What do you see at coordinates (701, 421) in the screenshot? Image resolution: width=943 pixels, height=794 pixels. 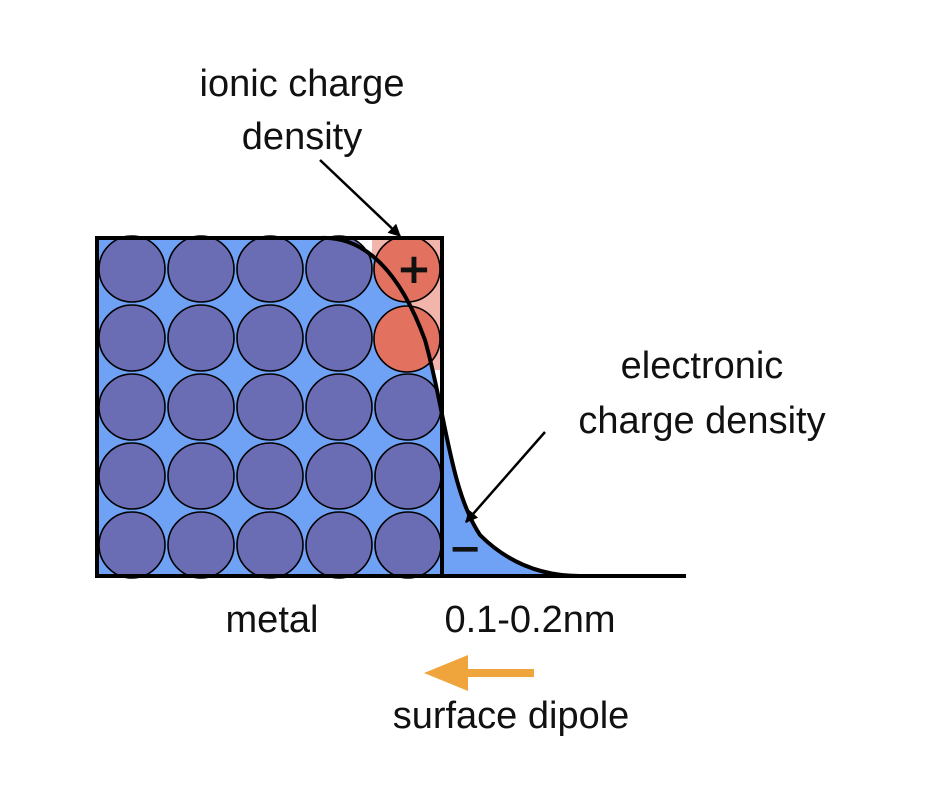 I see `electronic-label-line2: charge density` at bounding box center [701, 421].